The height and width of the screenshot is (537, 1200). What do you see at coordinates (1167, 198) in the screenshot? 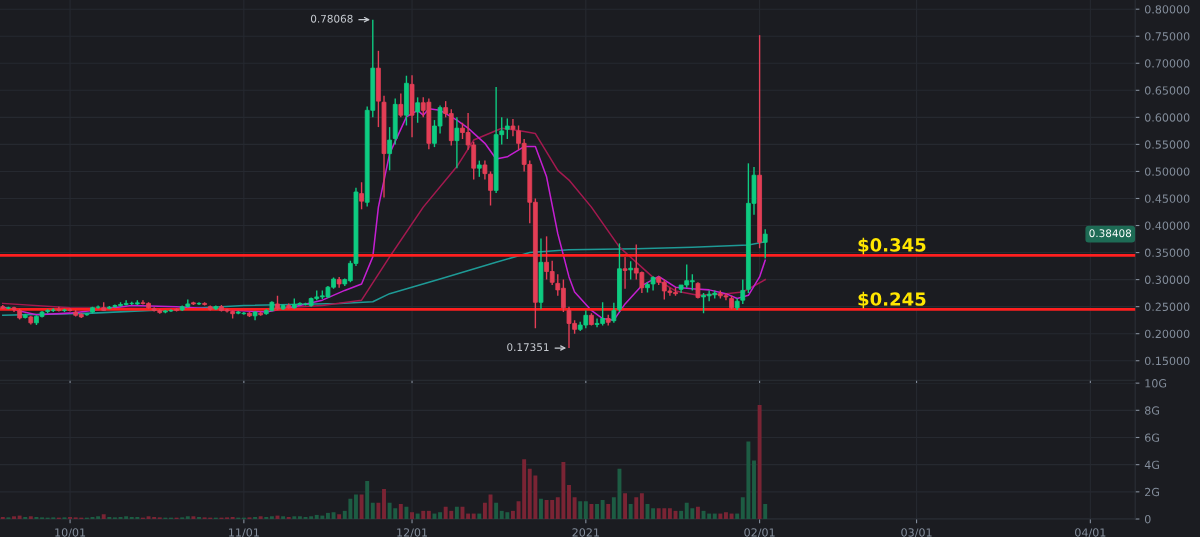
I see `y-tick-label: 0.45000` at bounding box center [1167, 198].